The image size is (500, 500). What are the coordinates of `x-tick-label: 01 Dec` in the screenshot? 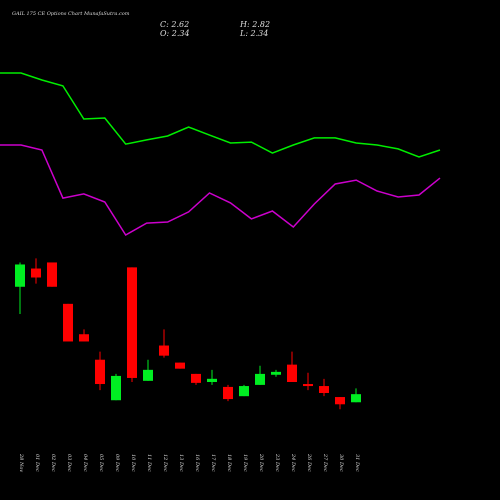 It's located at (37, 463).